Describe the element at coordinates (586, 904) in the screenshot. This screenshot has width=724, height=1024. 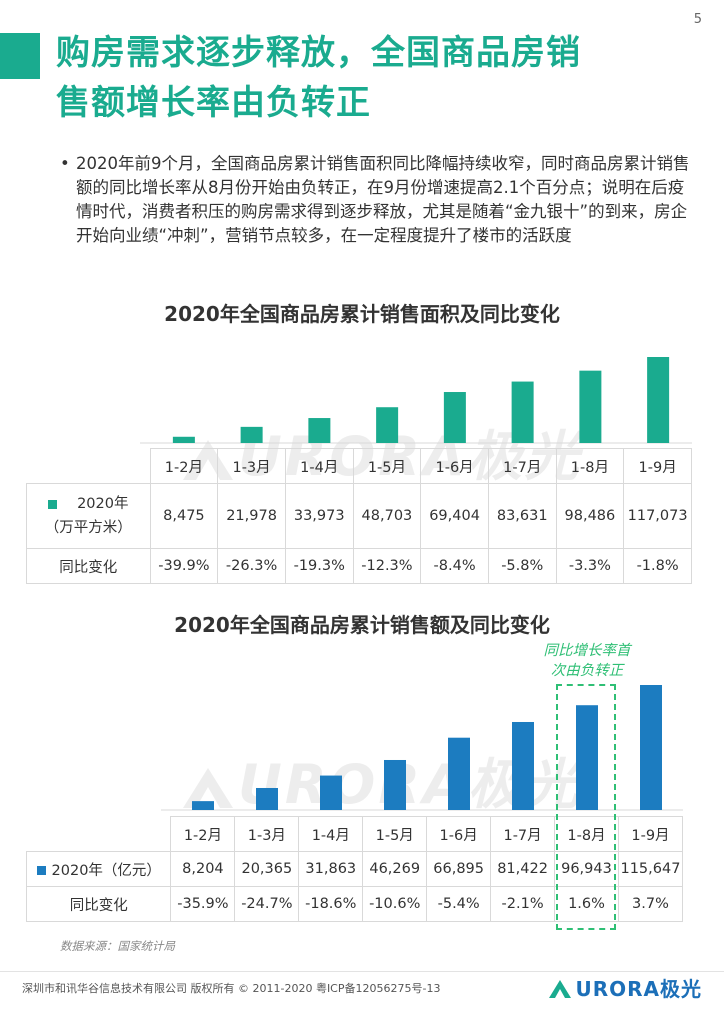
I see `yoy-cell: 1.6%` at that location.